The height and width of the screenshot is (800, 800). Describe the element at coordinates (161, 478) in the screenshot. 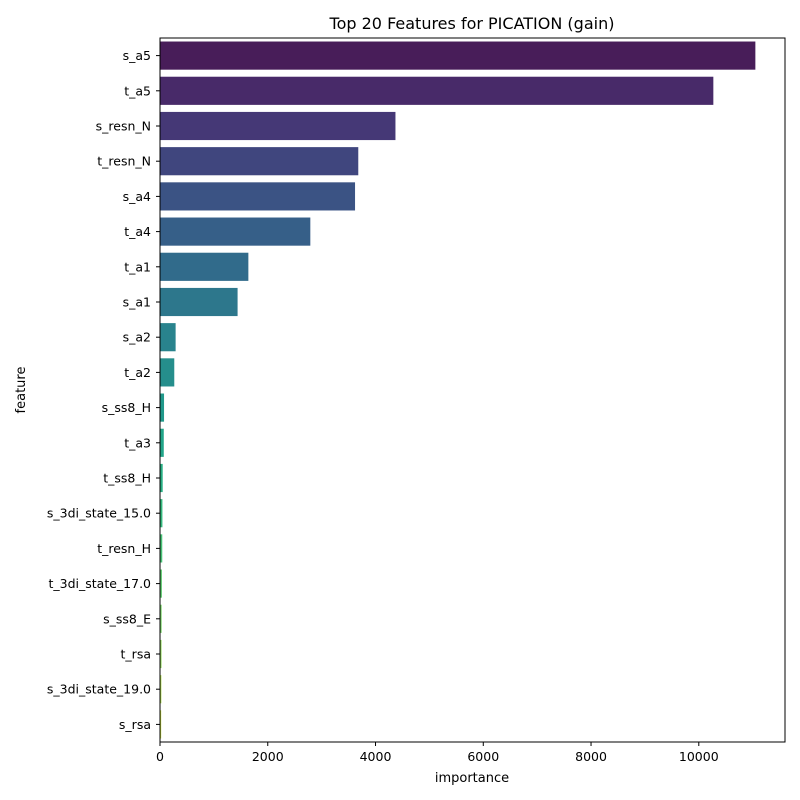

I see `bar-t_ss8_H` at that location.